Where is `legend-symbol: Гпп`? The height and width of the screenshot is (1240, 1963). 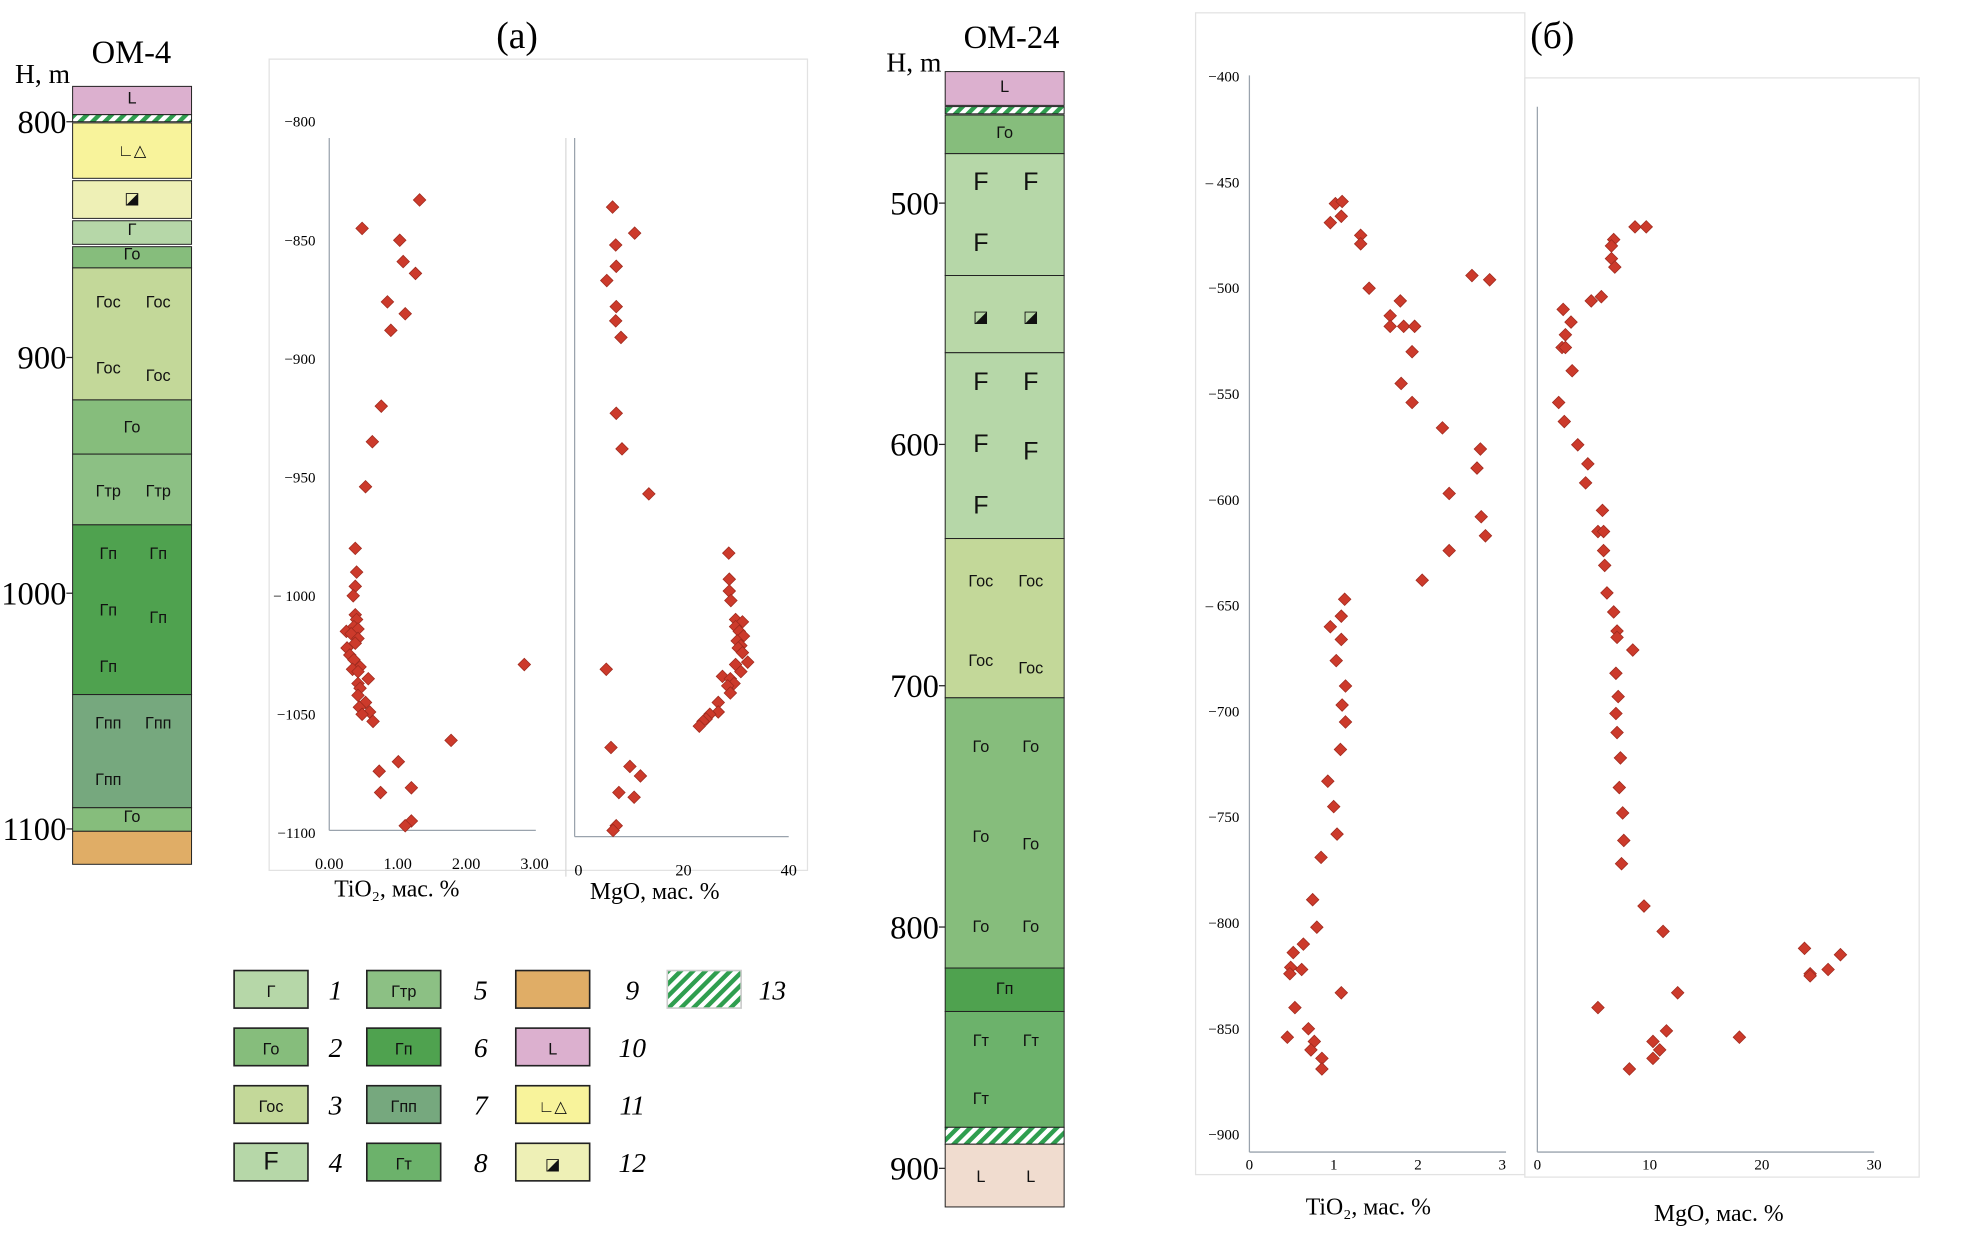
legend-symbol: Гпп is located at coordinates (404, 1107).